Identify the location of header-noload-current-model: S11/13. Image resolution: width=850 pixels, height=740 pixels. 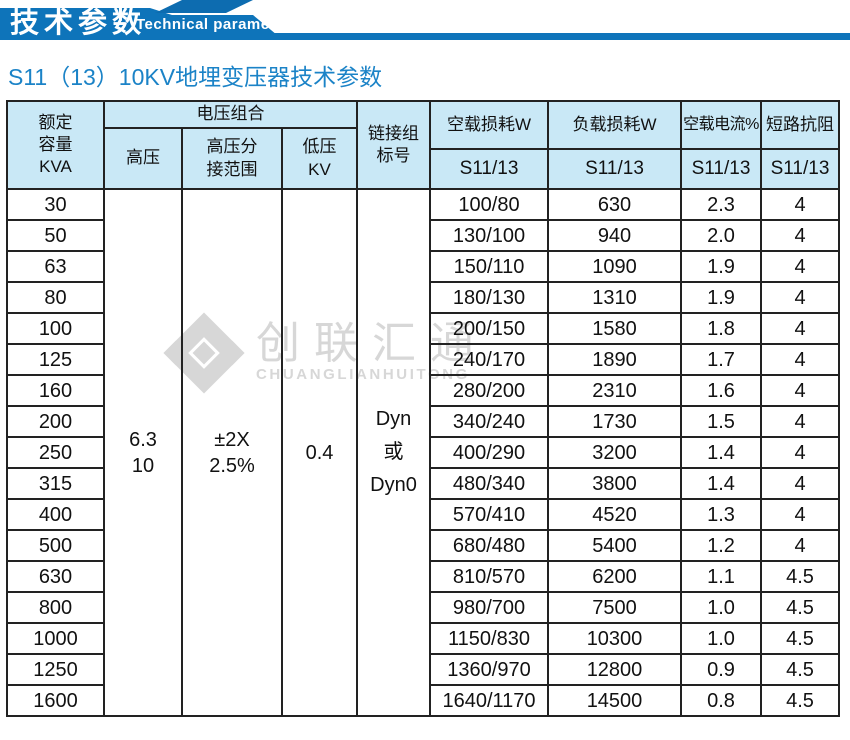
(722, 170).